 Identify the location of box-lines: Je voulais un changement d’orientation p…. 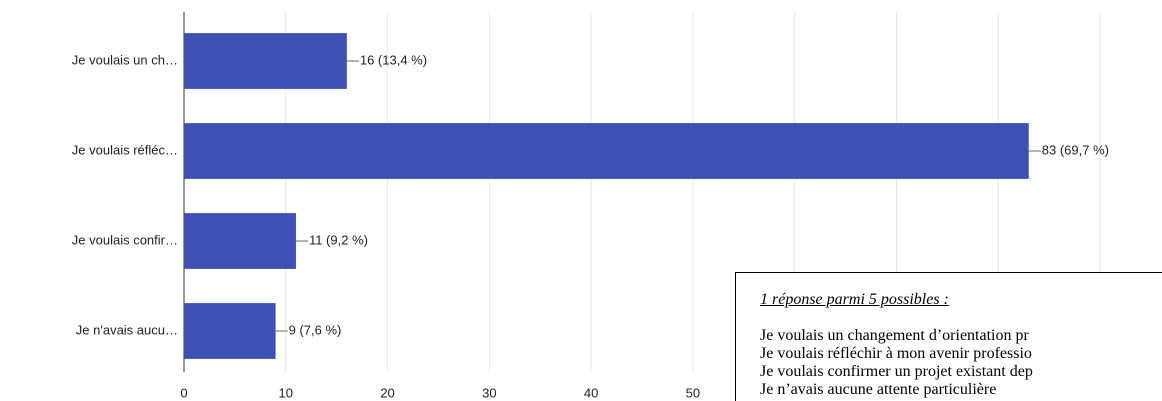
(961, 364).